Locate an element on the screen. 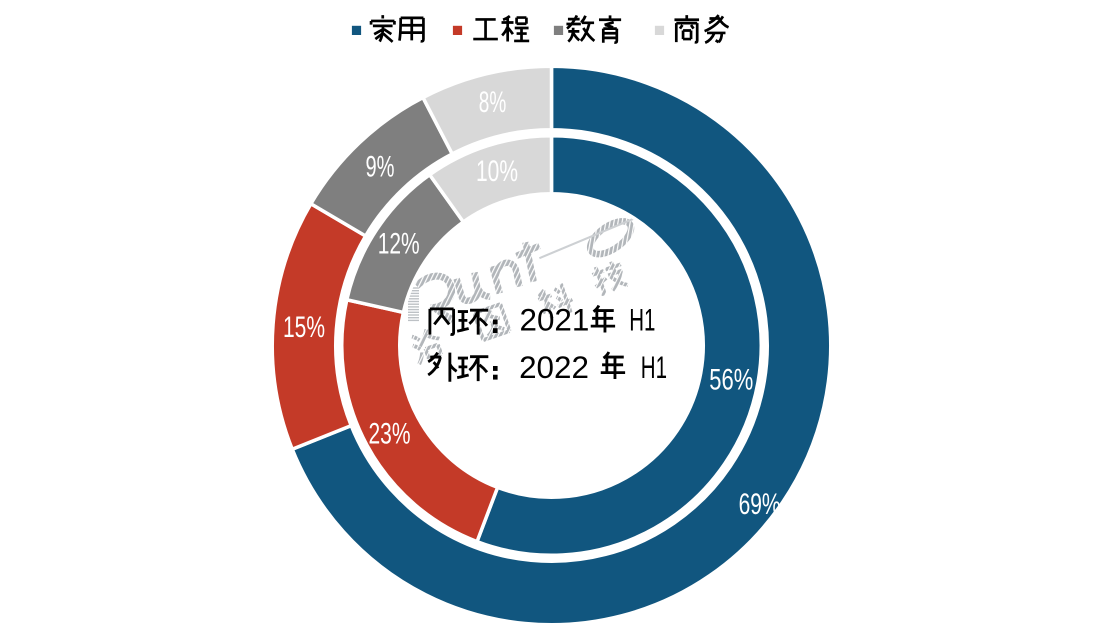 This screenshot has height=635, width=1101. svg-text: 10% is located at coordinates (497, 171).